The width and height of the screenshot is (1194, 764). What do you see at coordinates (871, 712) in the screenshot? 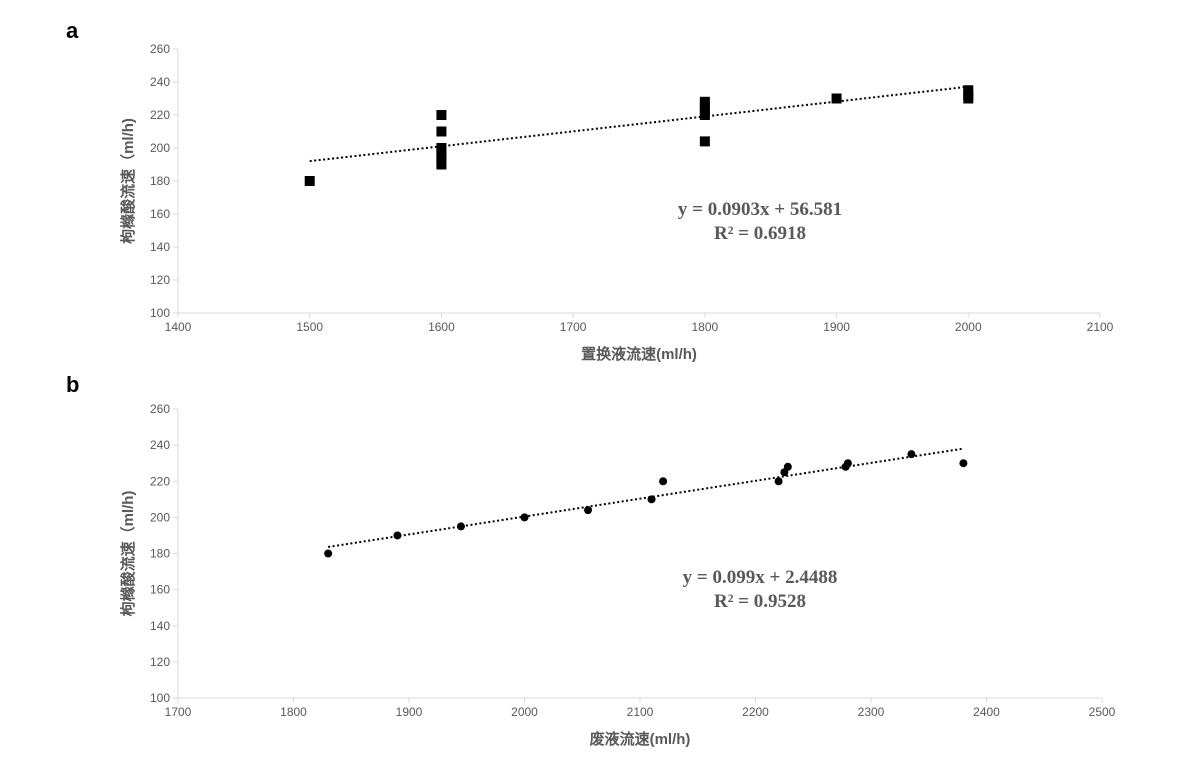
I see `x-tick-label: 2300` at bounding box center [871, 712].